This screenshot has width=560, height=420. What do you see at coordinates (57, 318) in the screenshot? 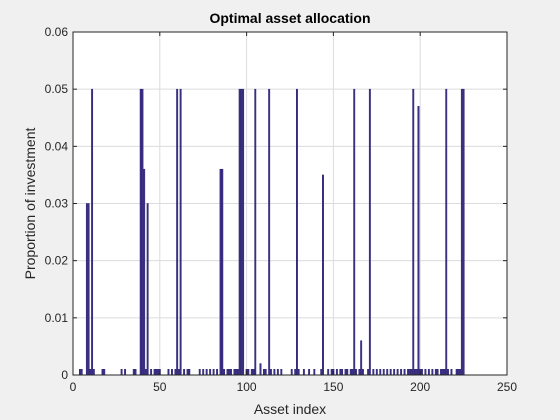
I see `y-tick-label: 0.01` at bounding box center [57, 318].